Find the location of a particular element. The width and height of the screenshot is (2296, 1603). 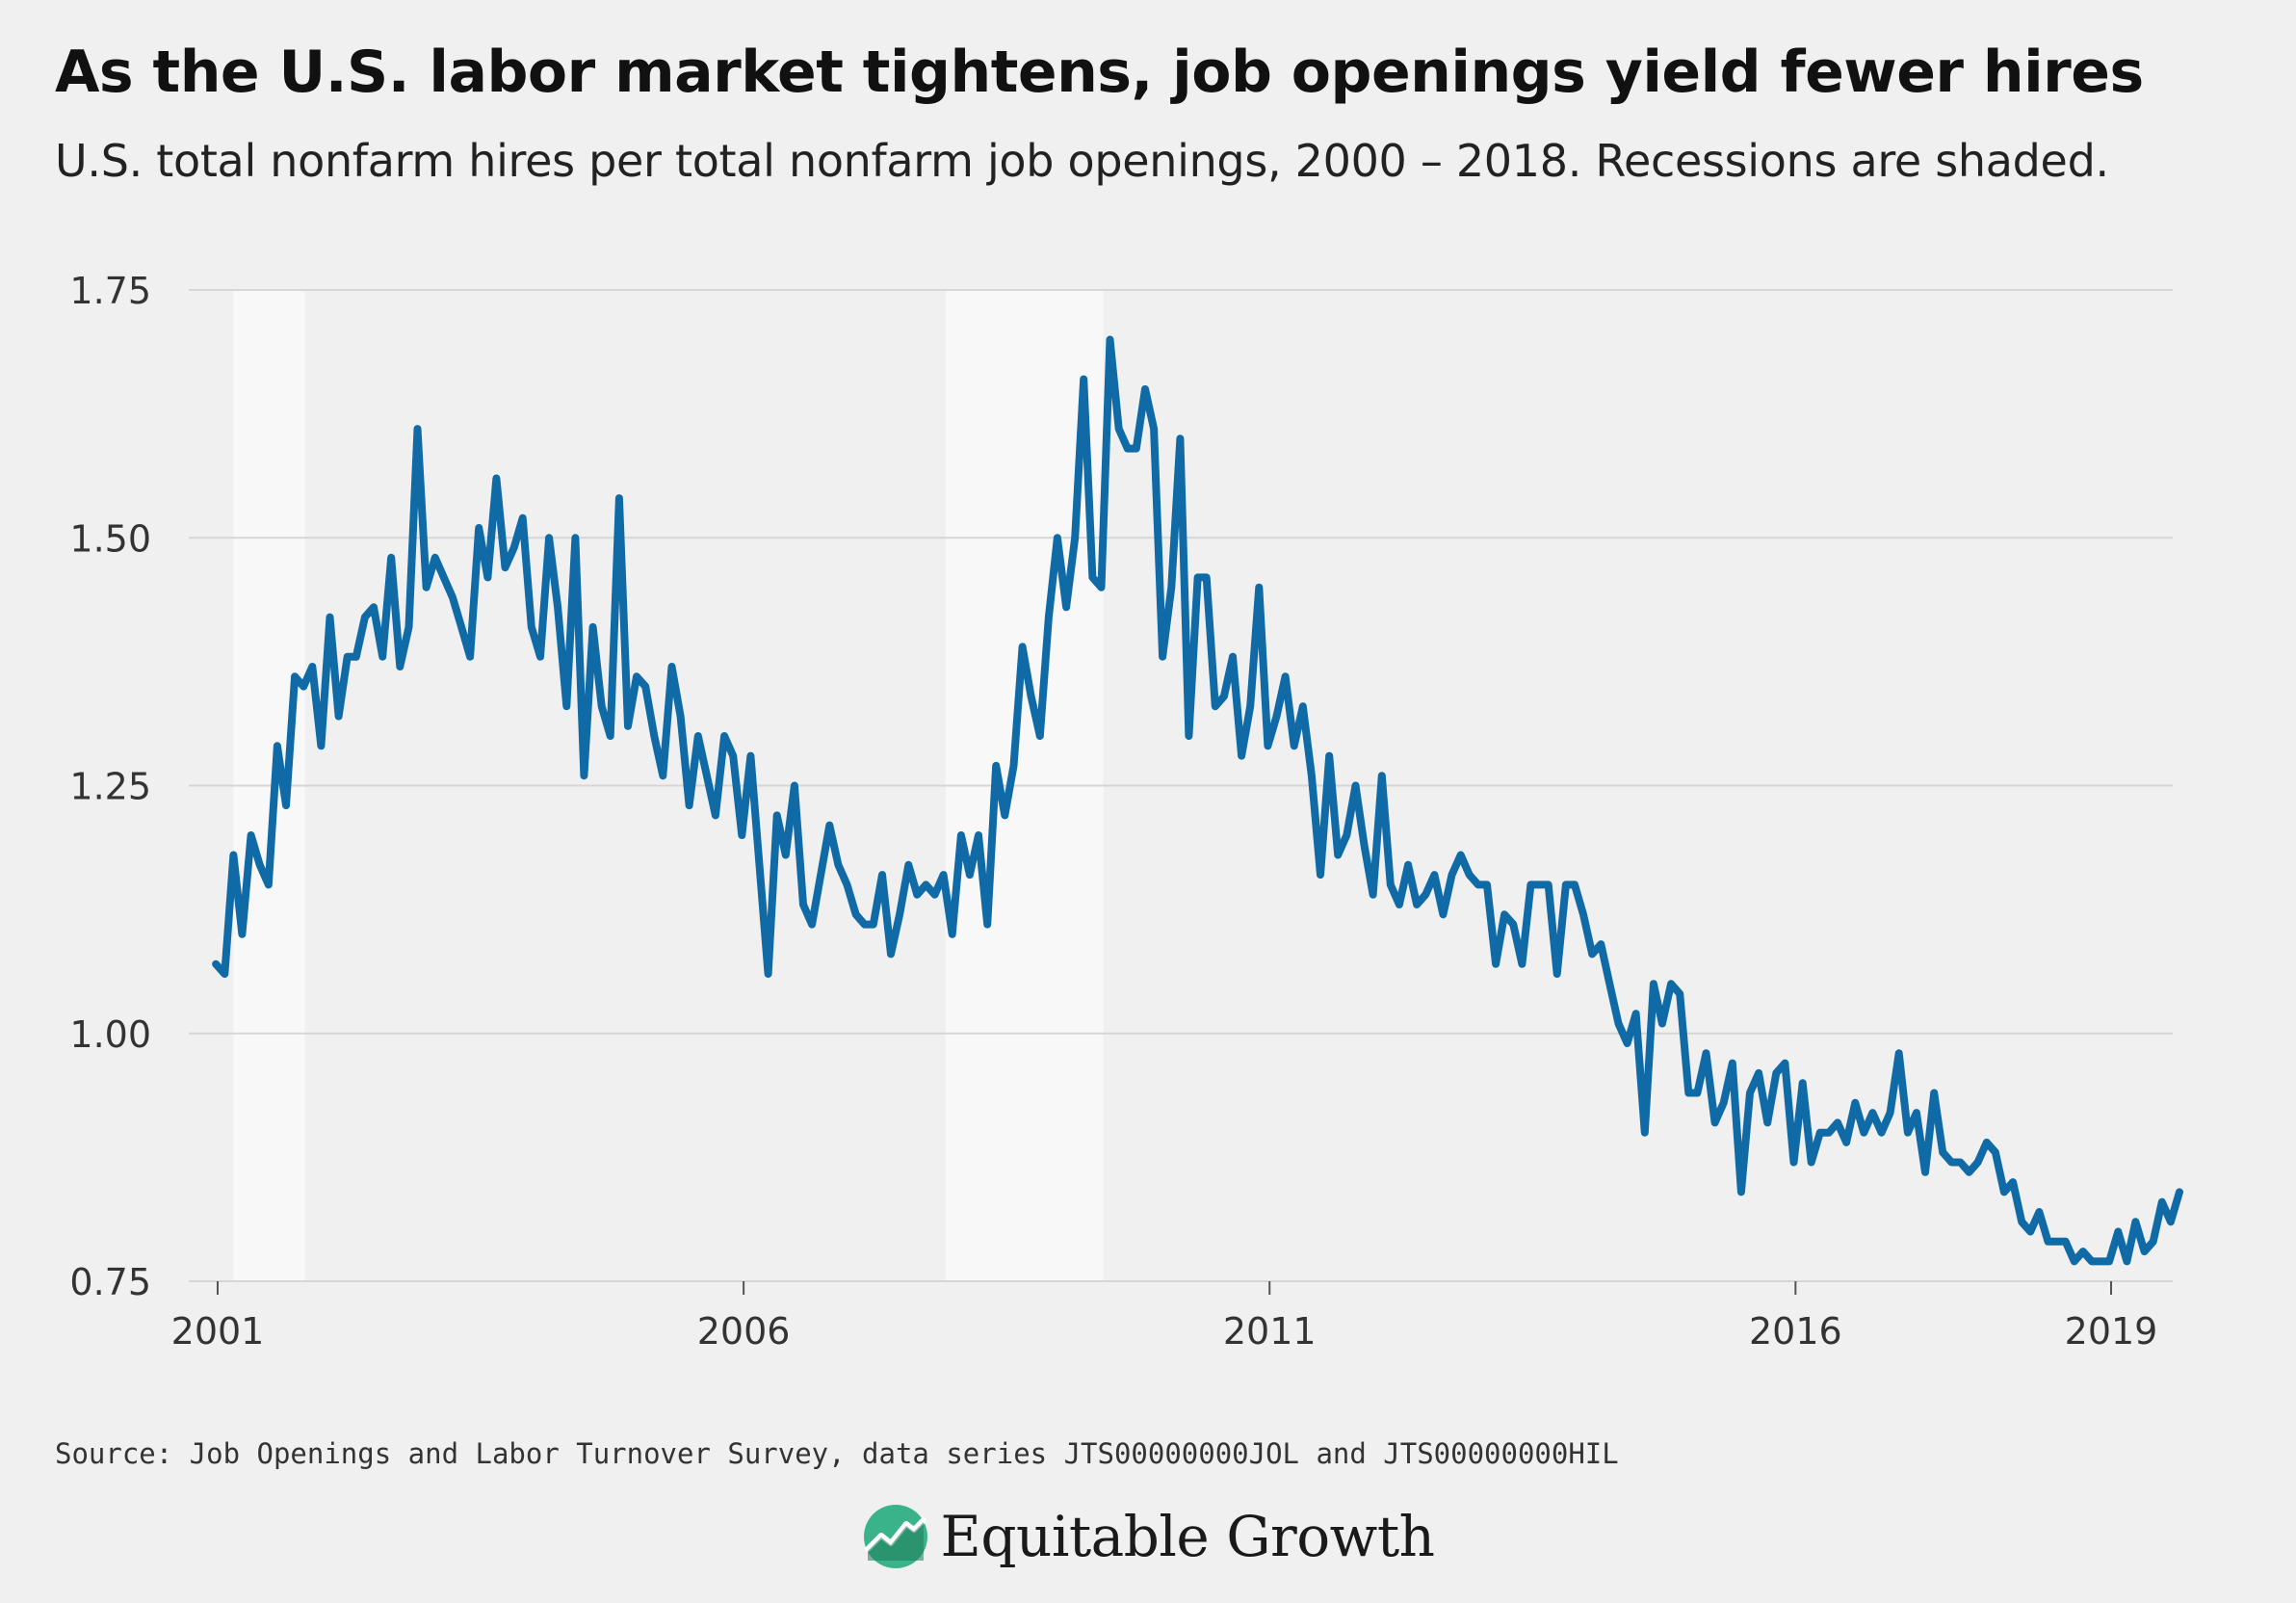

x-tick-label: 2011 is located at coordinates (1270, 1331).